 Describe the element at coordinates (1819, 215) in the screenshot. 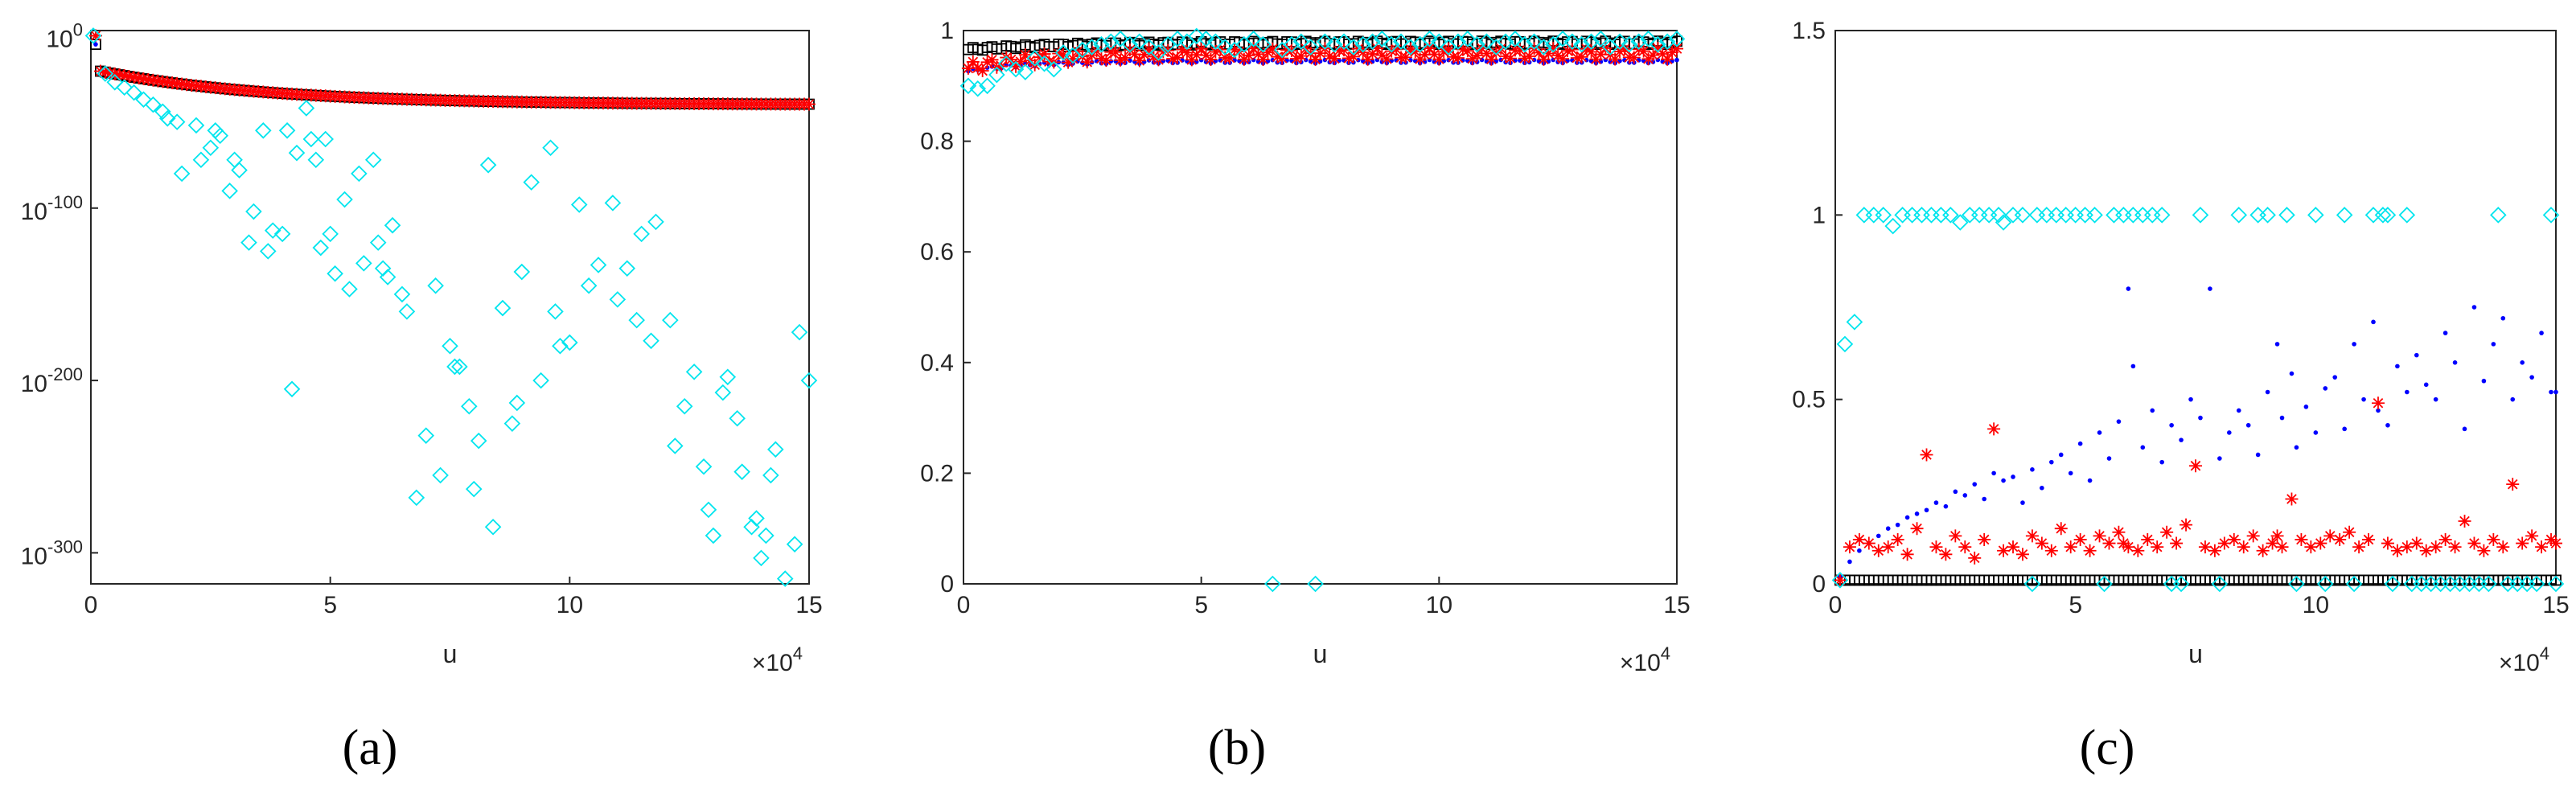

I see `y-tick-label: 1` at that location.